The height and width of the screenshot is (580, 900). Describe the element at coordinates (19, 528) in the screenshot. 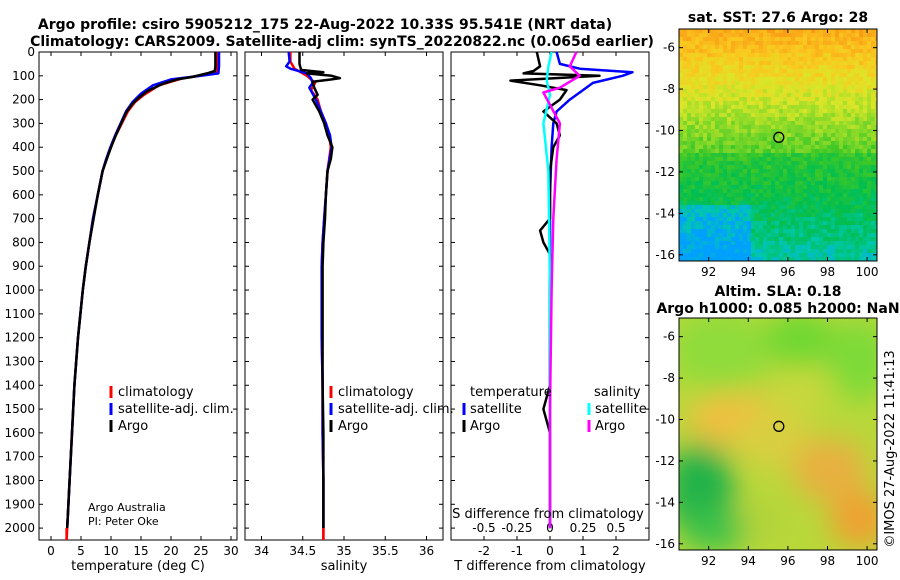

I see `depth-tick-label: 2000` at that location.